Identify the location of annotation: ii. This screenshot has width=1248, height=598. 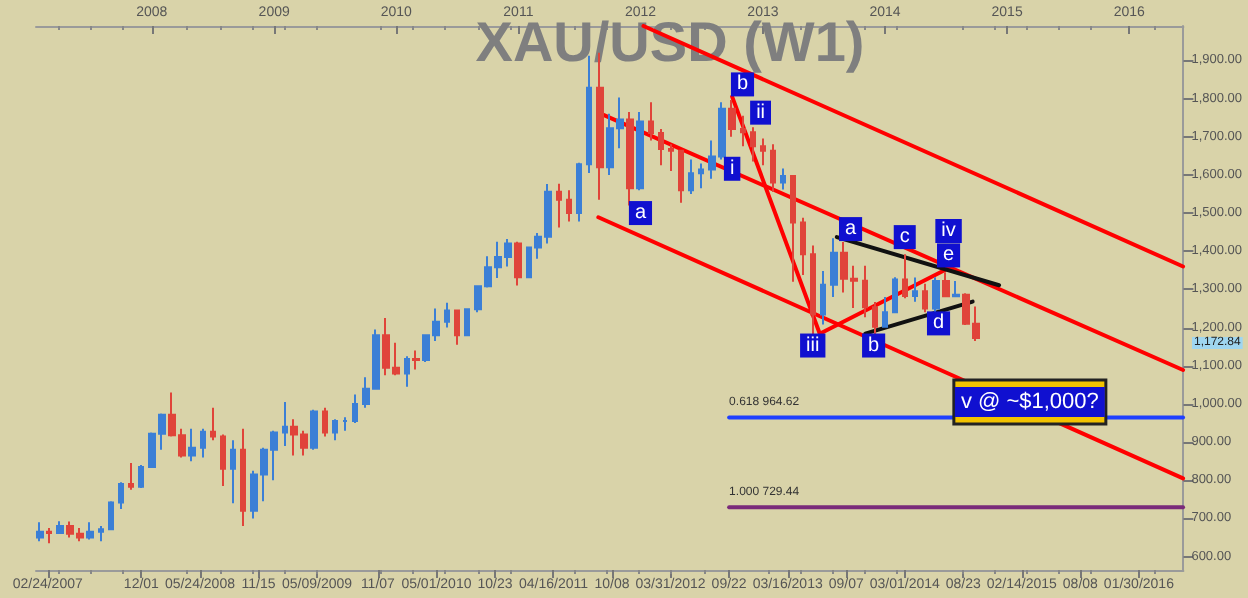
(761, 112).